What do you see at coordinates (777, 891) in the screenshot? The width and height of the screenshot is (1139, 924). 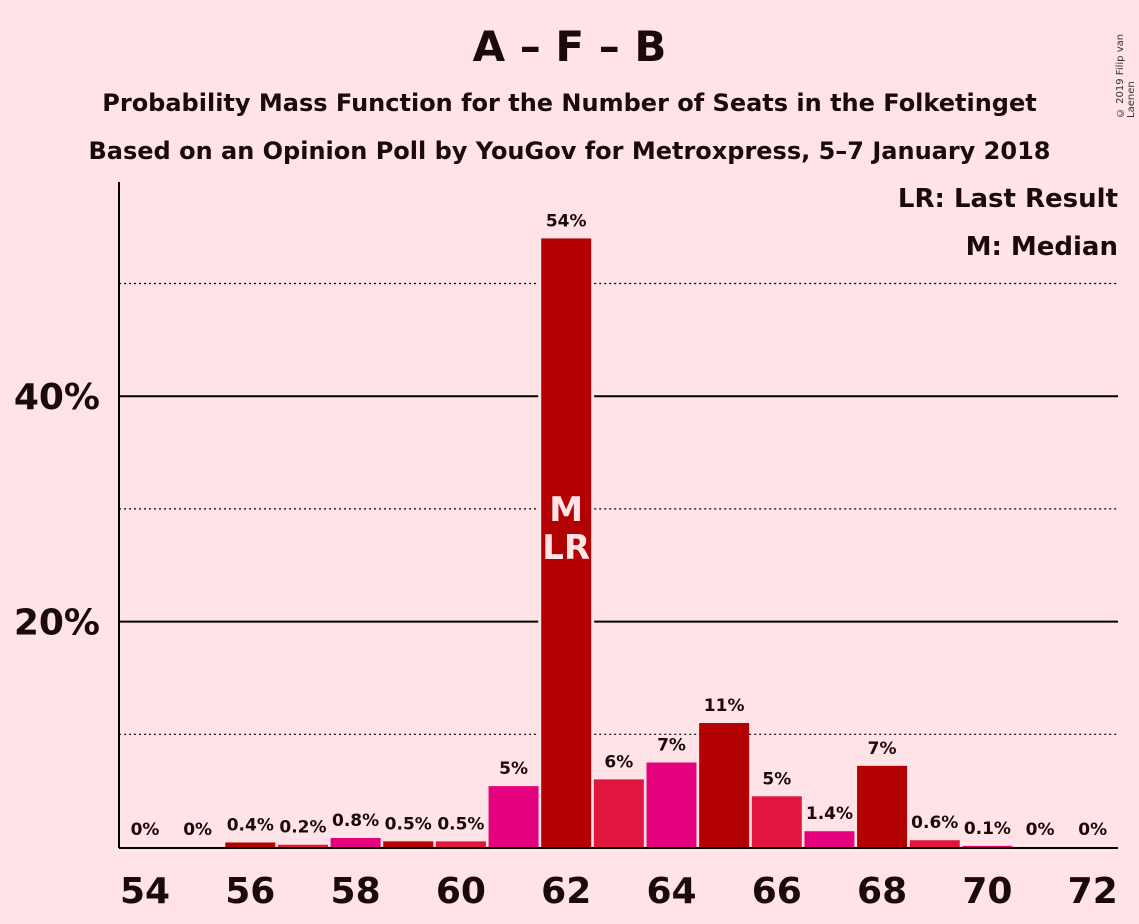 I see `x-tick-label: 66` at bounding box center [777, 891].